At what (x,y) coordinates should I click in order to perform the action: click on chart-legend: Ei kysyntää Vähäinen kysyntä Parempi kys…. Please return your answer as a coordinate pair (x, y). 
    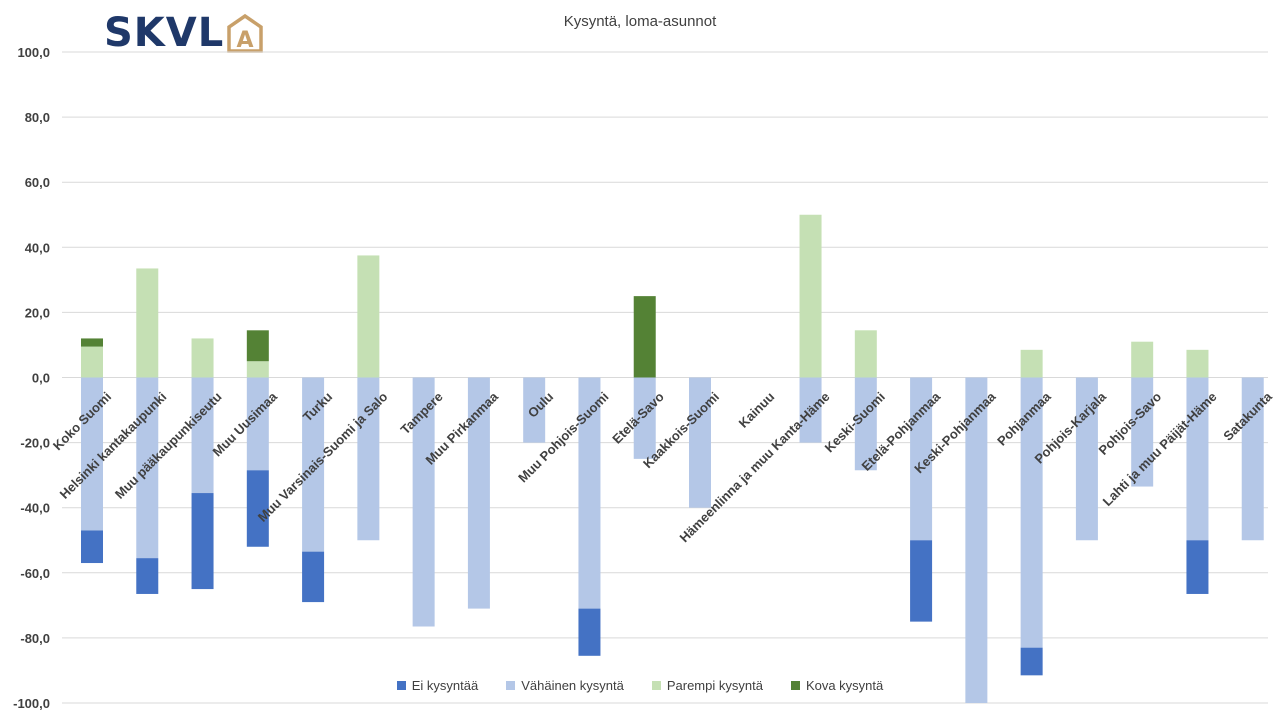
    Looking at the image, I should click on (640, 685).